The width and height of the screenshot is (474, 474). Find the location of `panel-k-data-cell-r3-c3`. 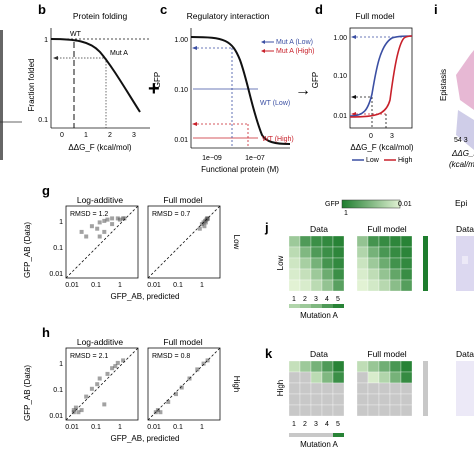

panel-k-data-cell-r3-c3 is located at coordinates (316, 388).